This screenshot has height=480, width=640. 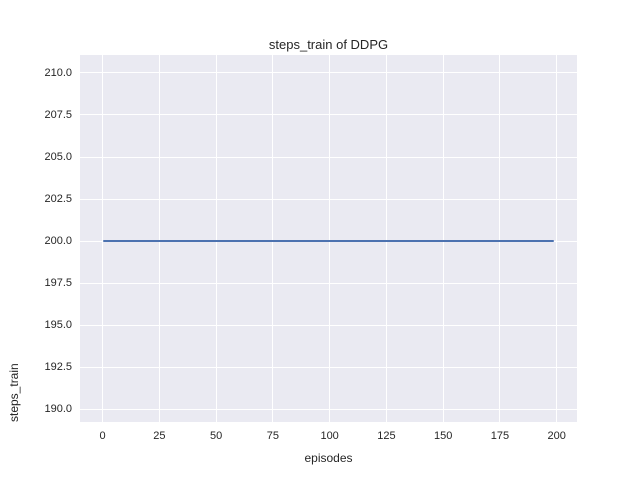 I want to click on y-tick-label: 192.5, so click(x=58, y=367).